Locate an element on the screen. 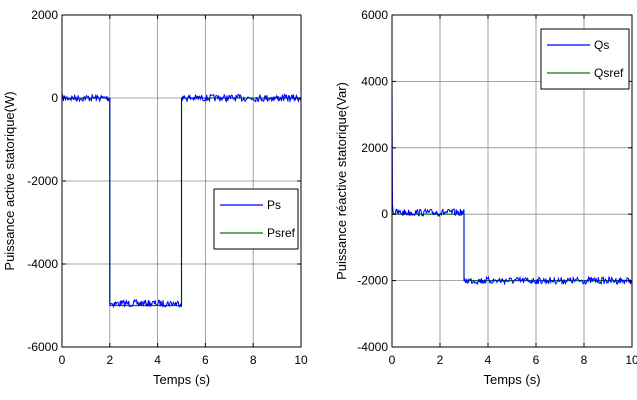  y-tick-label: -6000 is located at coordinates (42, 347).